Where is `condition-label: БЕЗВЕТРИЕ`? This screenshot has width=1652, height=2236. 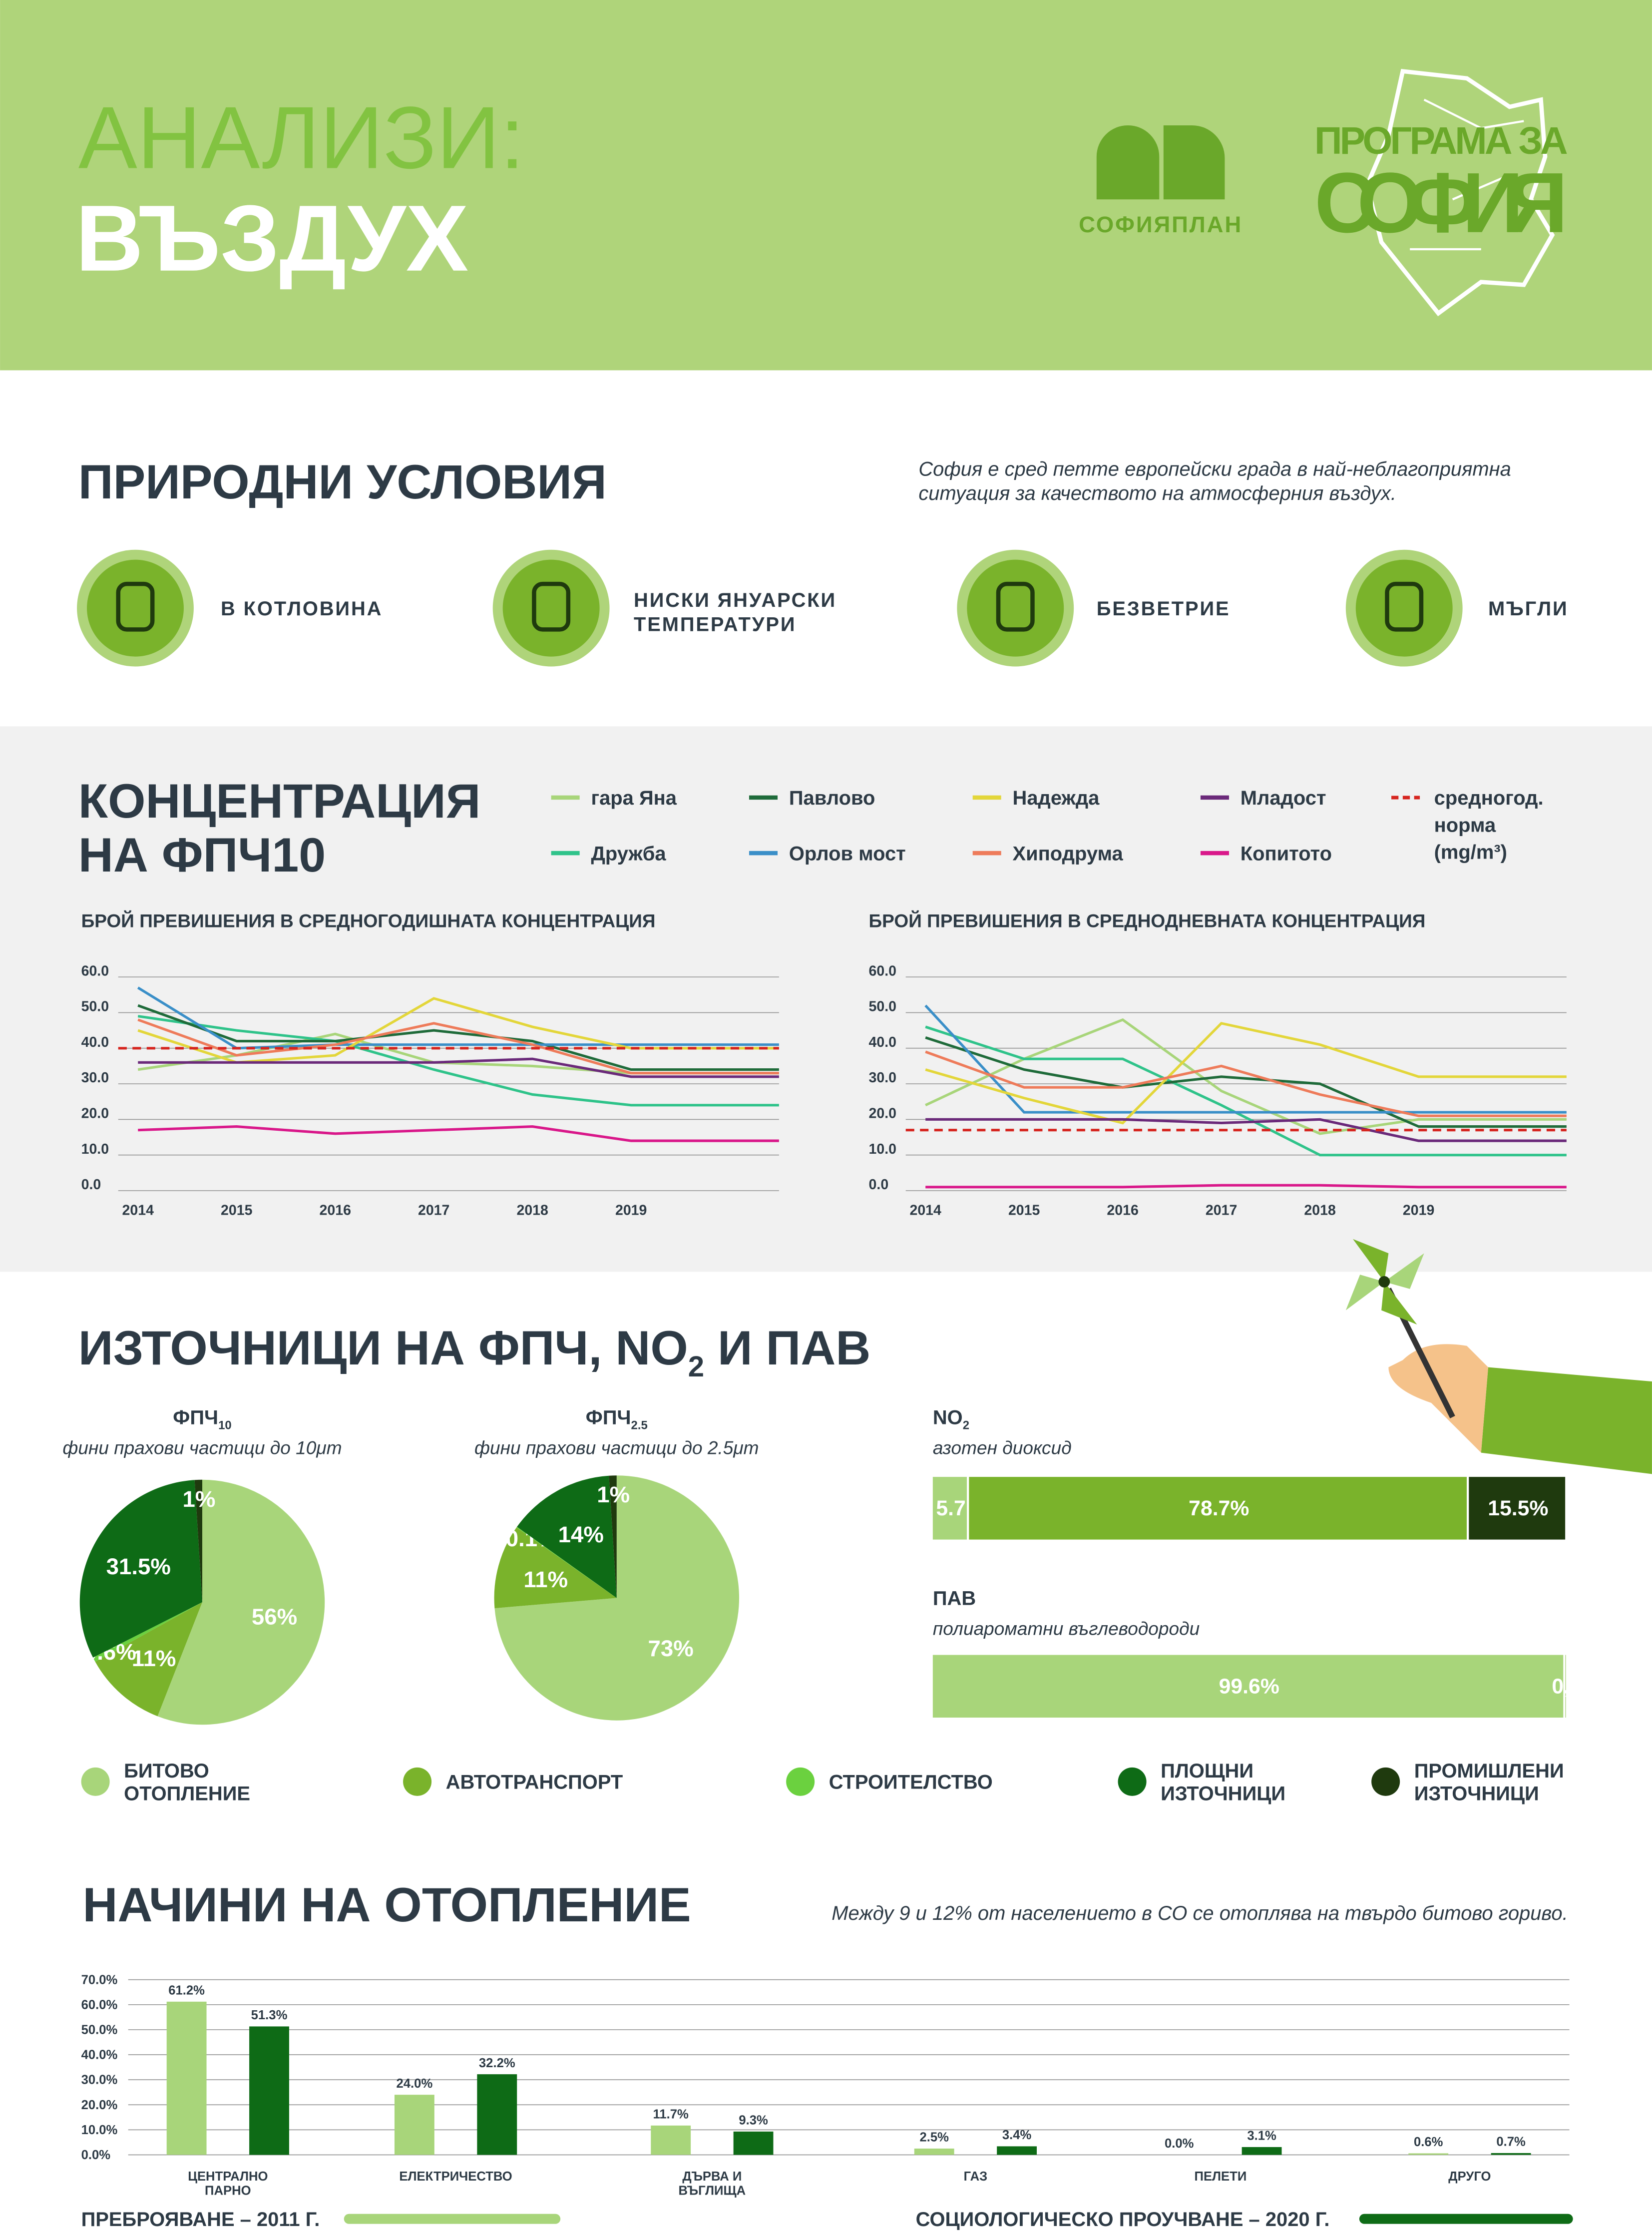
condition-label: БЕЗВЕТРИЕ is located at coordinates (1164, 609).